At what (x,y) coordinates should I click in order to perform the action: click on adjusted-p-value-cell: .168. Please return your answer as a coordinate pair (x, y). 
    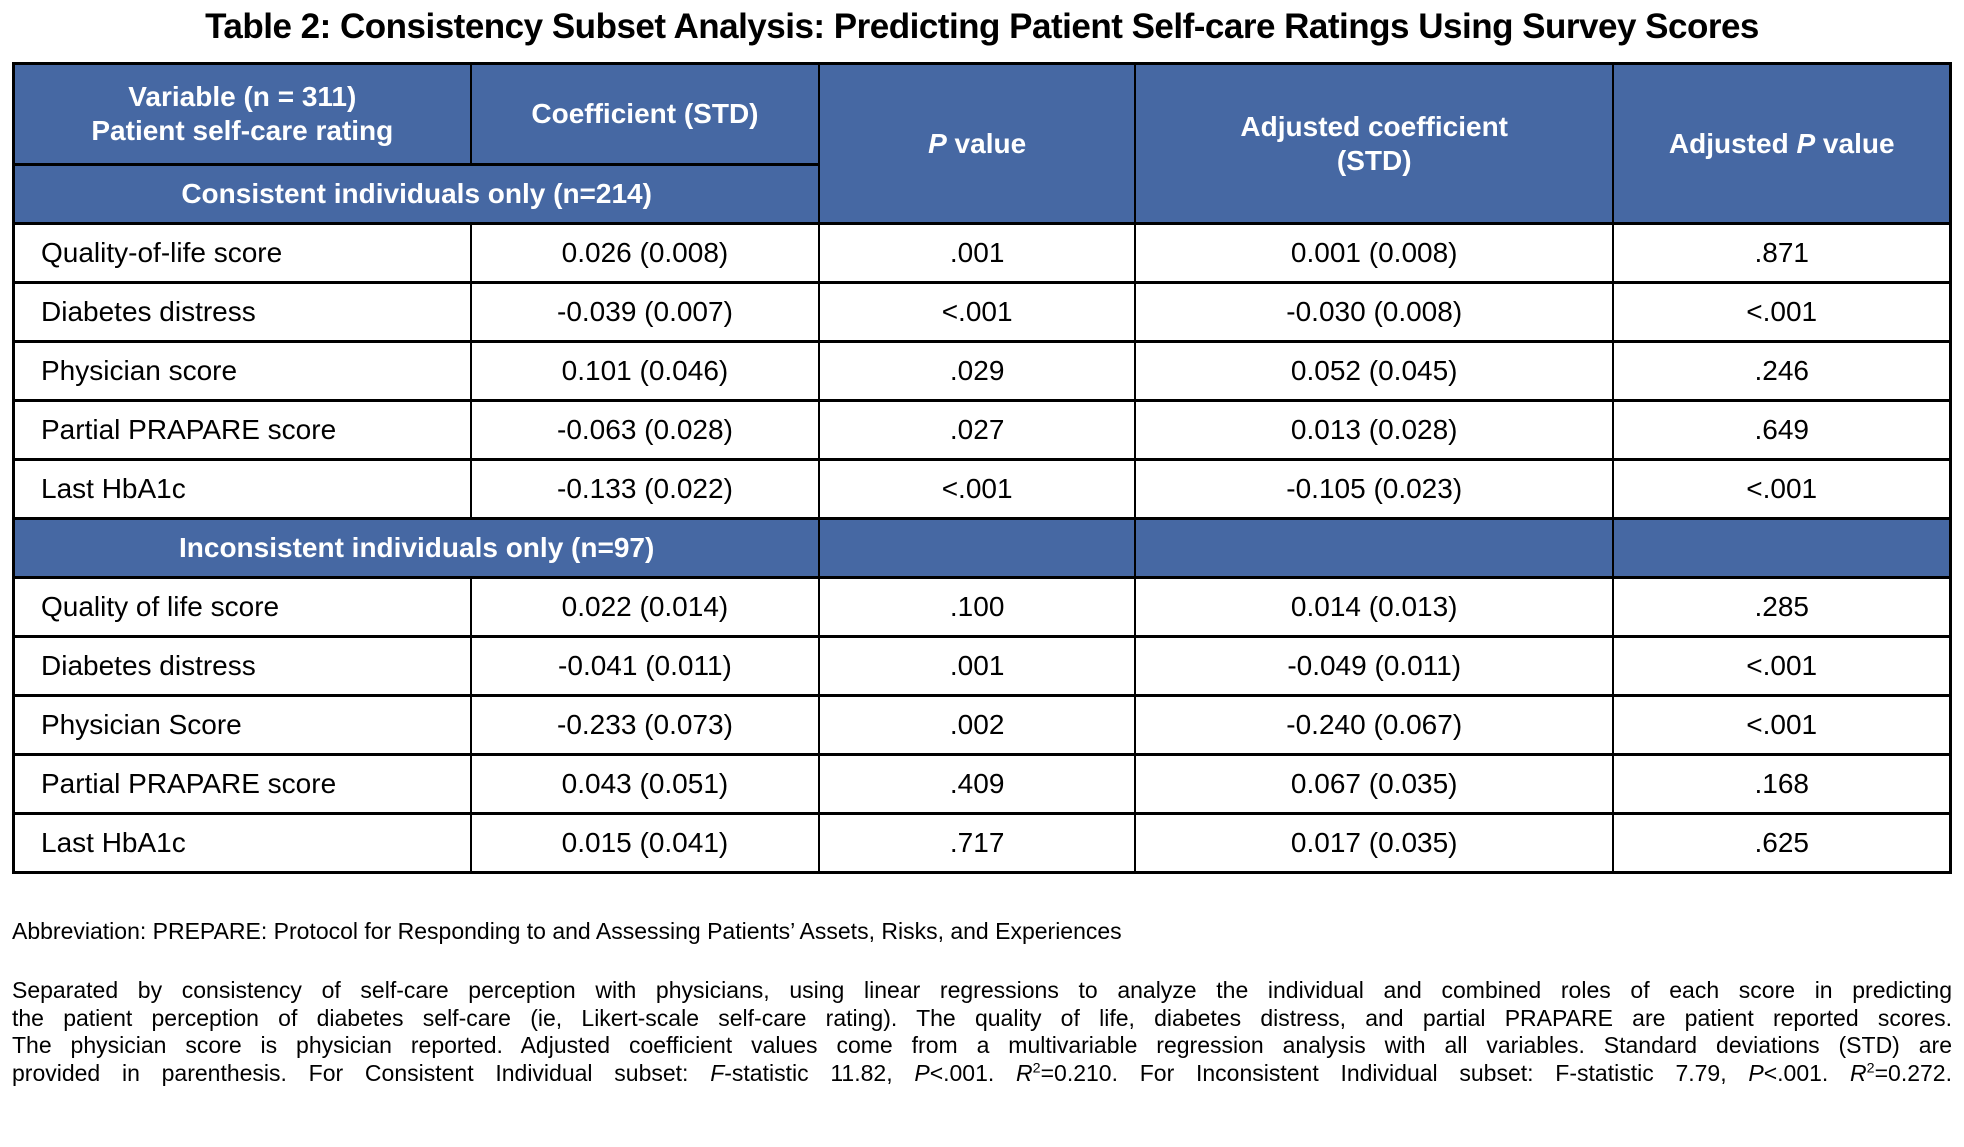
    Looking at the image, I should click on (1782, 784).